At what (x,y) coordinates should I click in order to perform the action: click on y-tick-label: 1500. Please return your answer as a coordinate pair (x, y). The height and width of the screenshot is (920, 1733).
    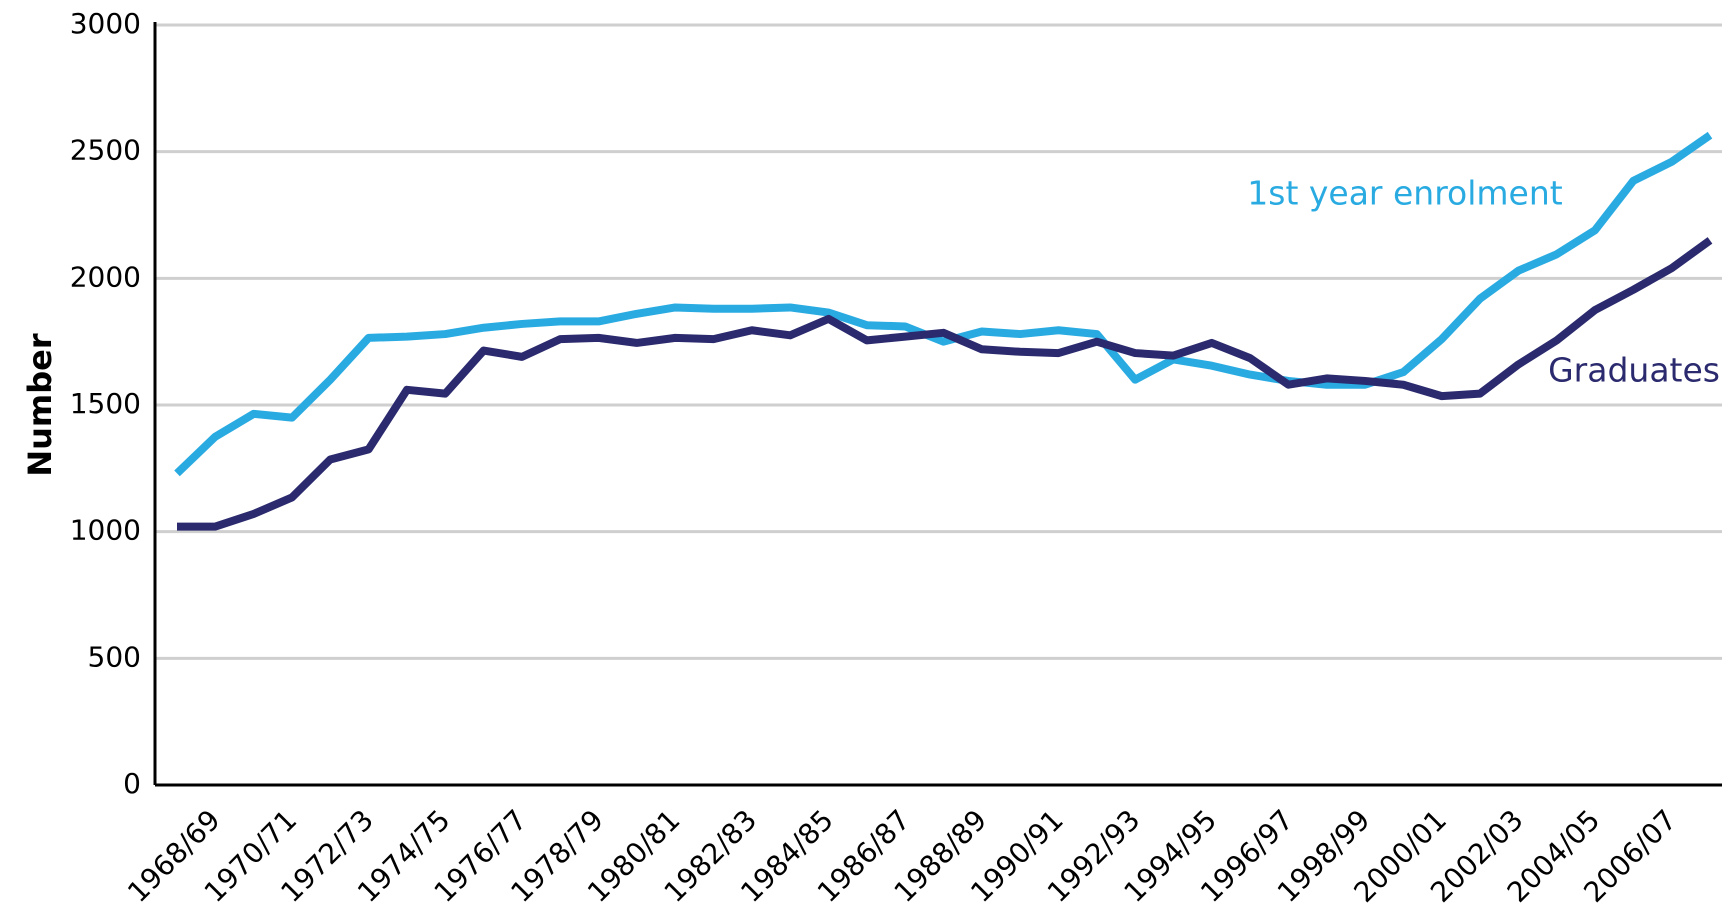
    Looking at the image, I should click on (105, 403).